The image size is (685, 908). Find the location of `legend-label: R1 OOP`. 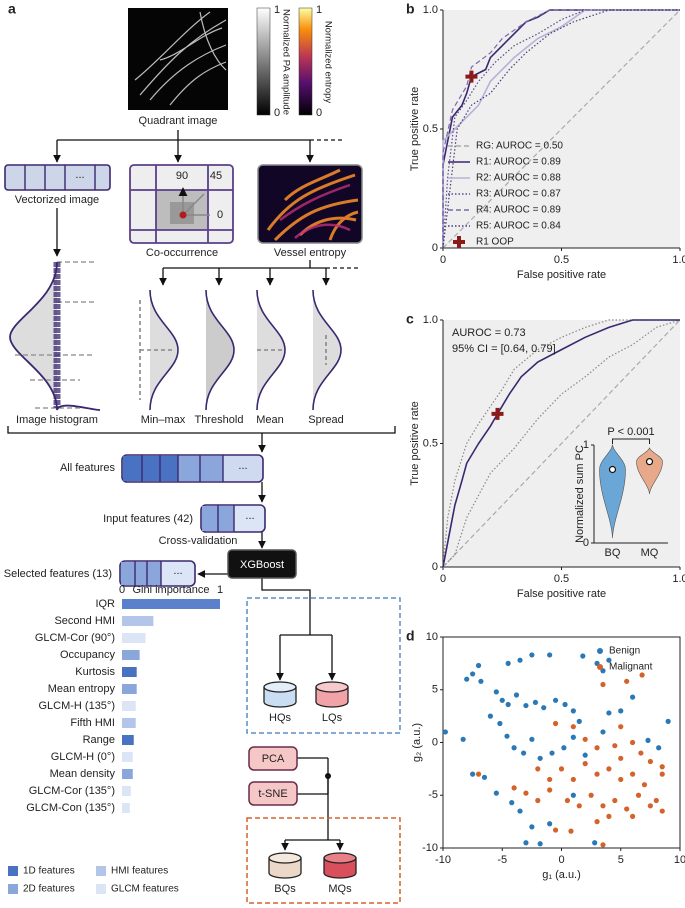

legend-label: R1 OOP is located at coordinates (495, 242).